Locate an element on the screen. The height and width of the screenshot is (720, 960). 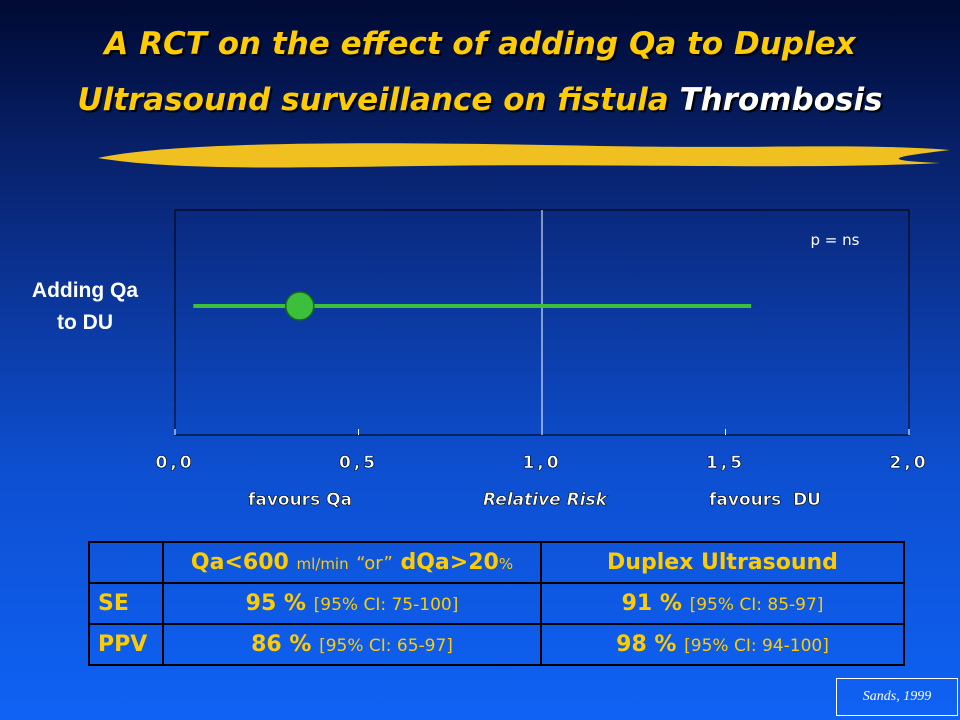
x-tick-label: 0,0 is located at coordinates (174, 463).